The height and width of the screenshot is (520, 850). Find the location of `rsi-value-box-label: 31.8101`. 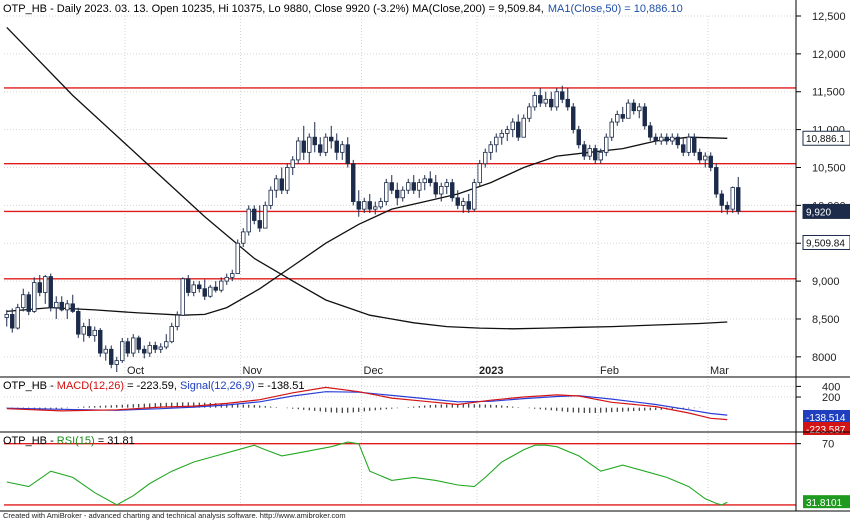

rsi-value-box-label: 31.8101 is located at coordinates (824, 503).